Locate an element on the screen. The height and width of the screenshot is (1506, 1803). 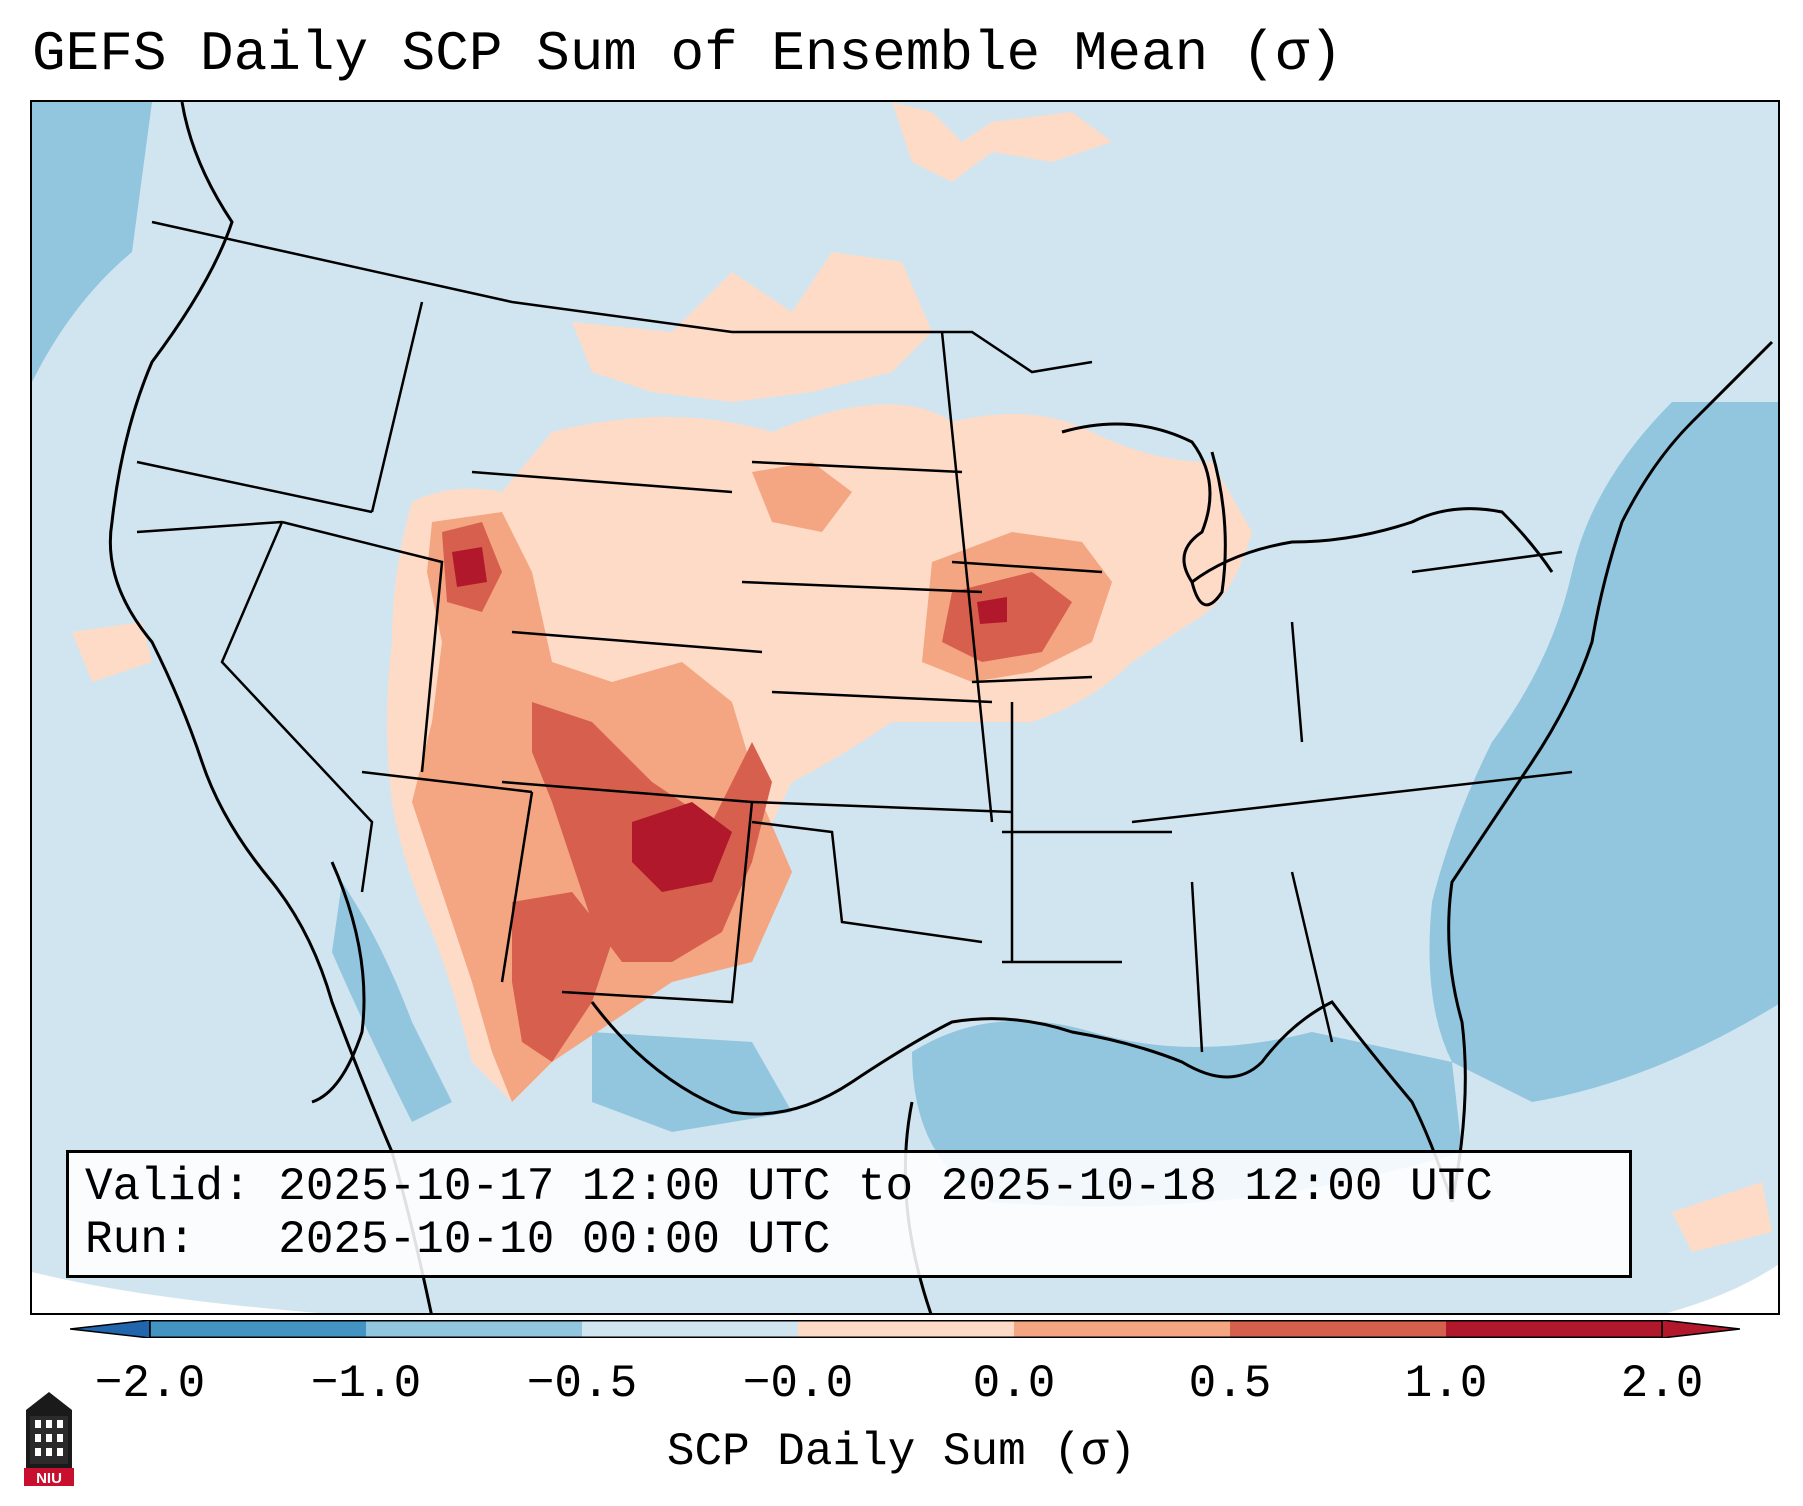
lake-michigan is located at coordinates (1208, 529).